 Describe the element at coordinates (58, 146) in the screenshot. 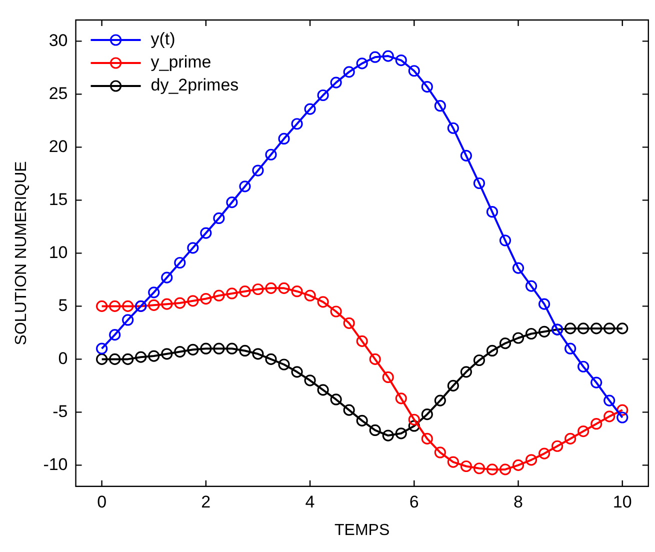

I see `y-tick-label: 20` at that location.